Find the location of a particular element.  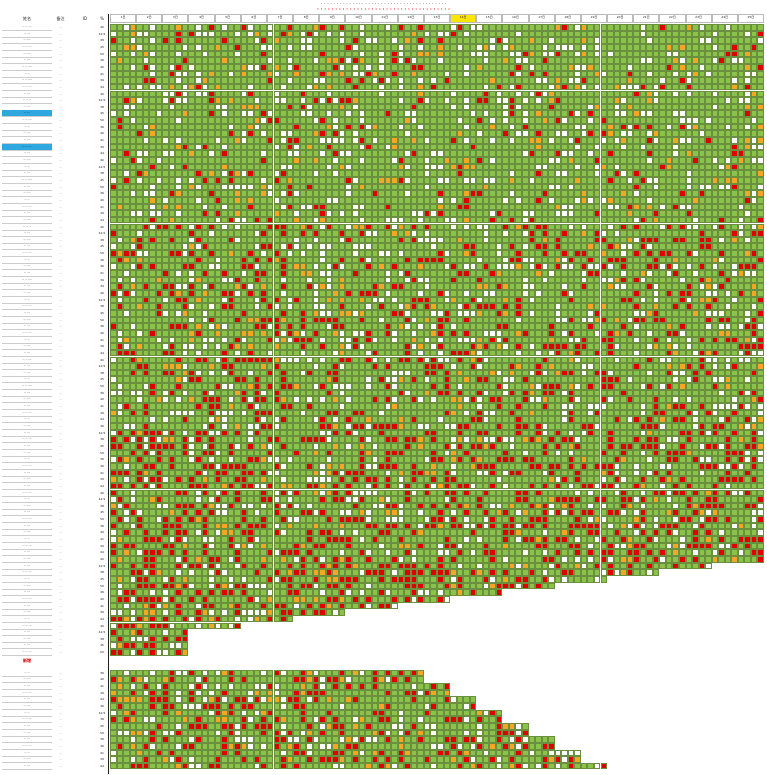

date-header: 3日 is located at coordinates (175, 18).